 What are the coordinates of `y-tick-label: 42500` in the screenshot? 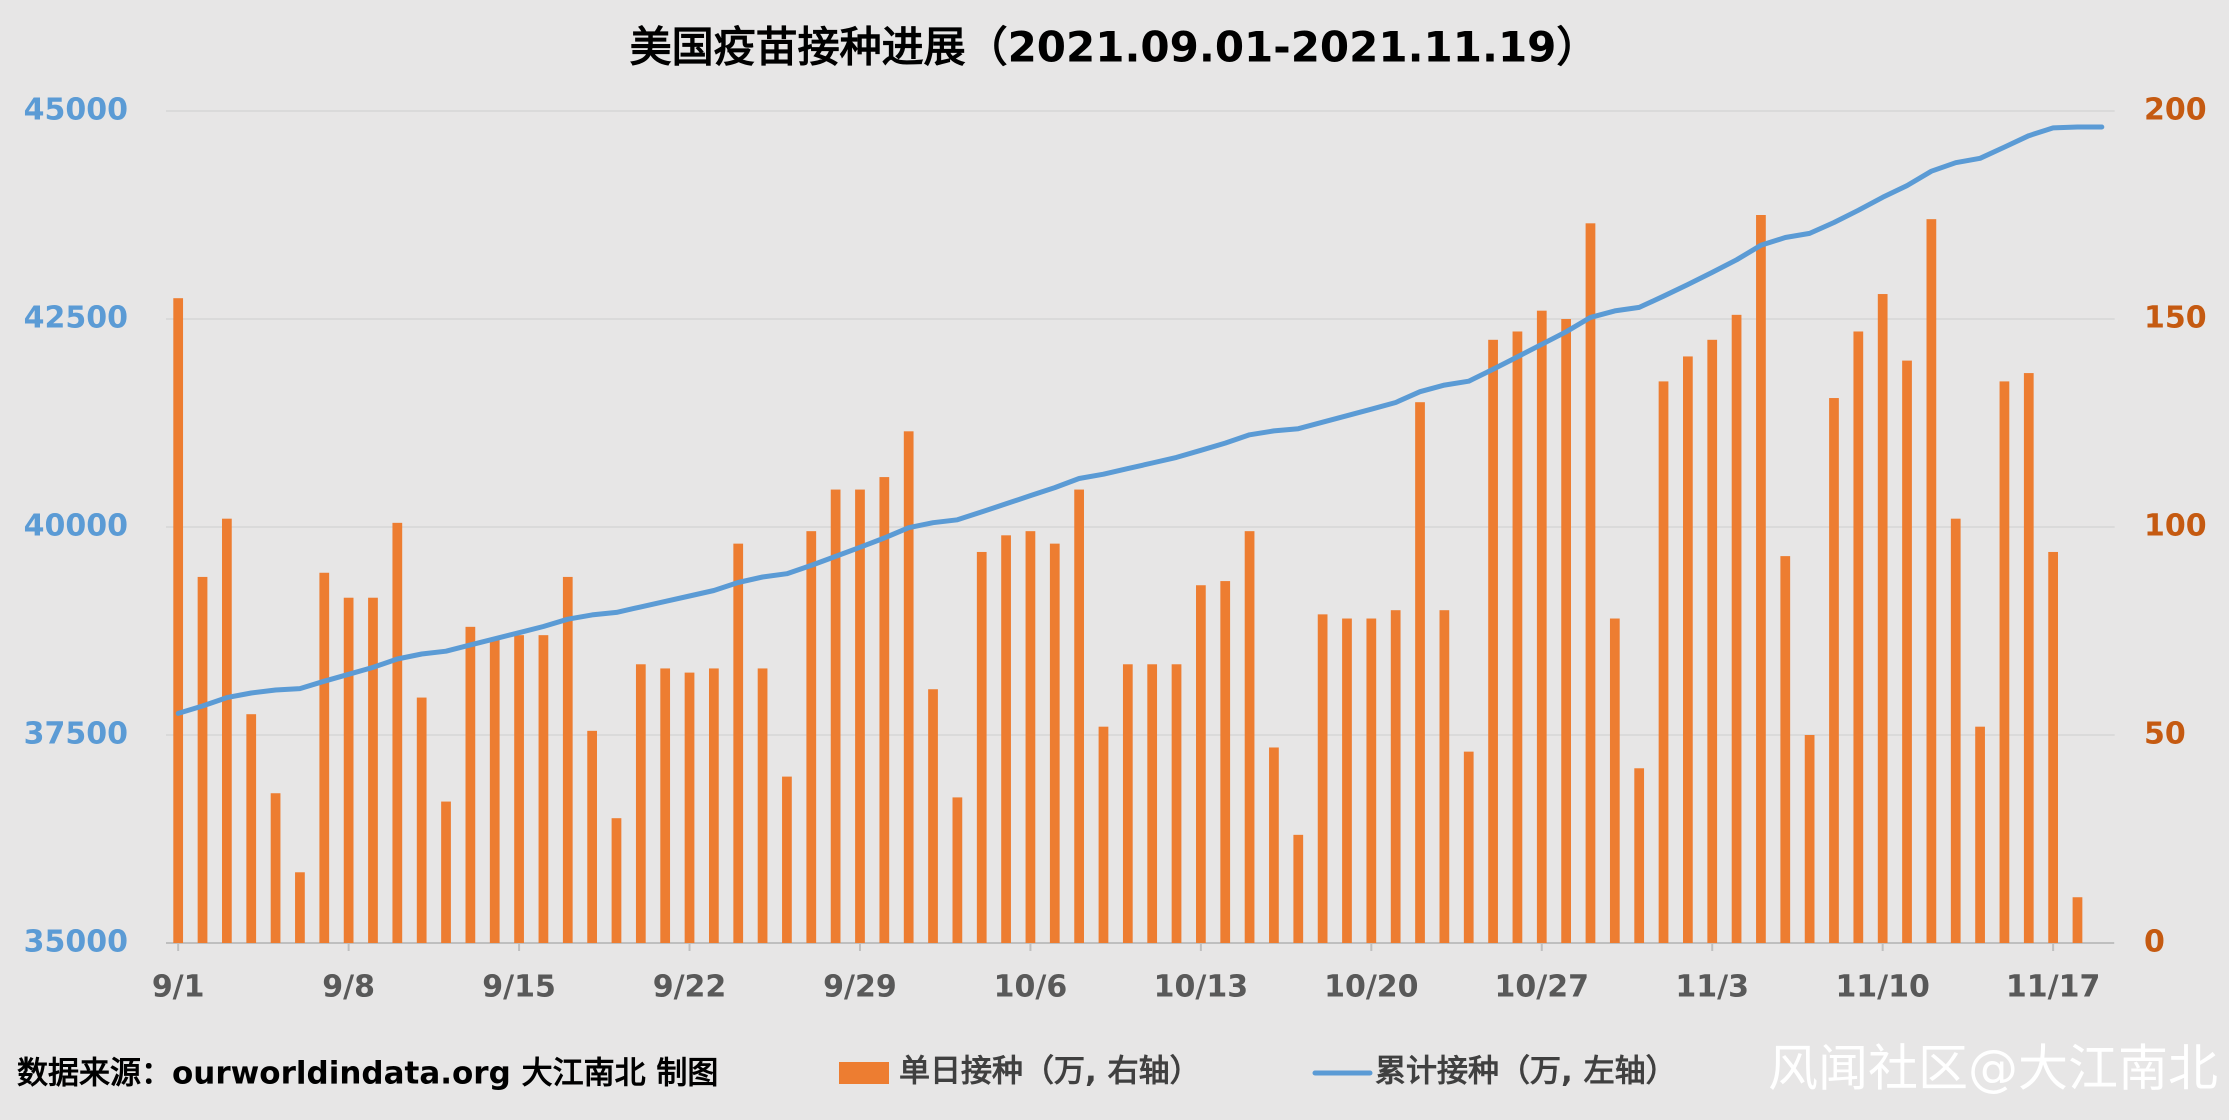 It's located at (76, 318).